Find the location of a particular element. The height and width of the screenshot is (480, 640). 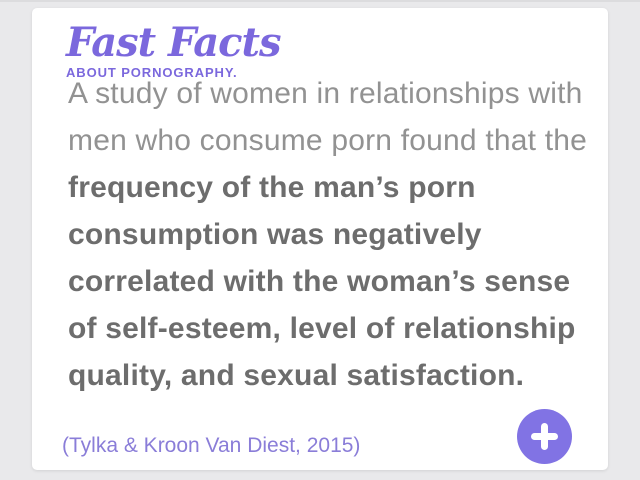

page-top-divider is located at coordinates (320, 1).